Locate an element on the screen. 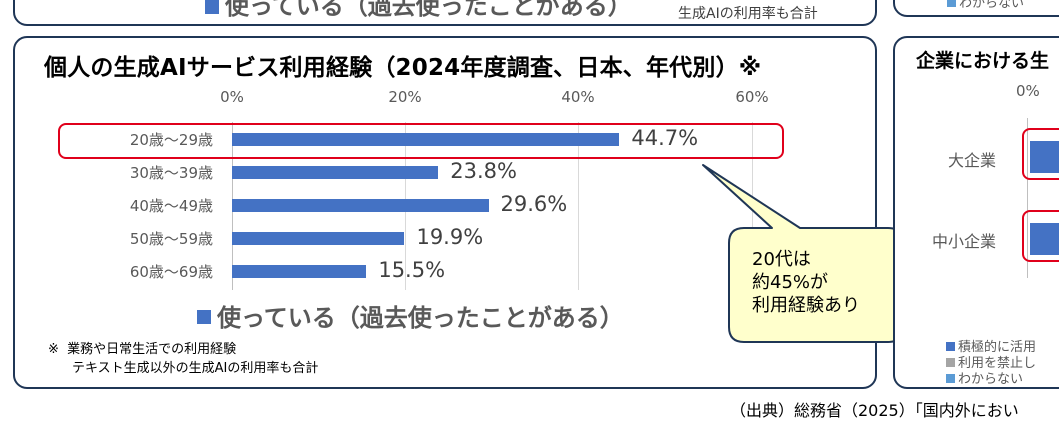 This screenshot has height=433, width=1059. previous-chart-panel is located at coordinates (445, 13).